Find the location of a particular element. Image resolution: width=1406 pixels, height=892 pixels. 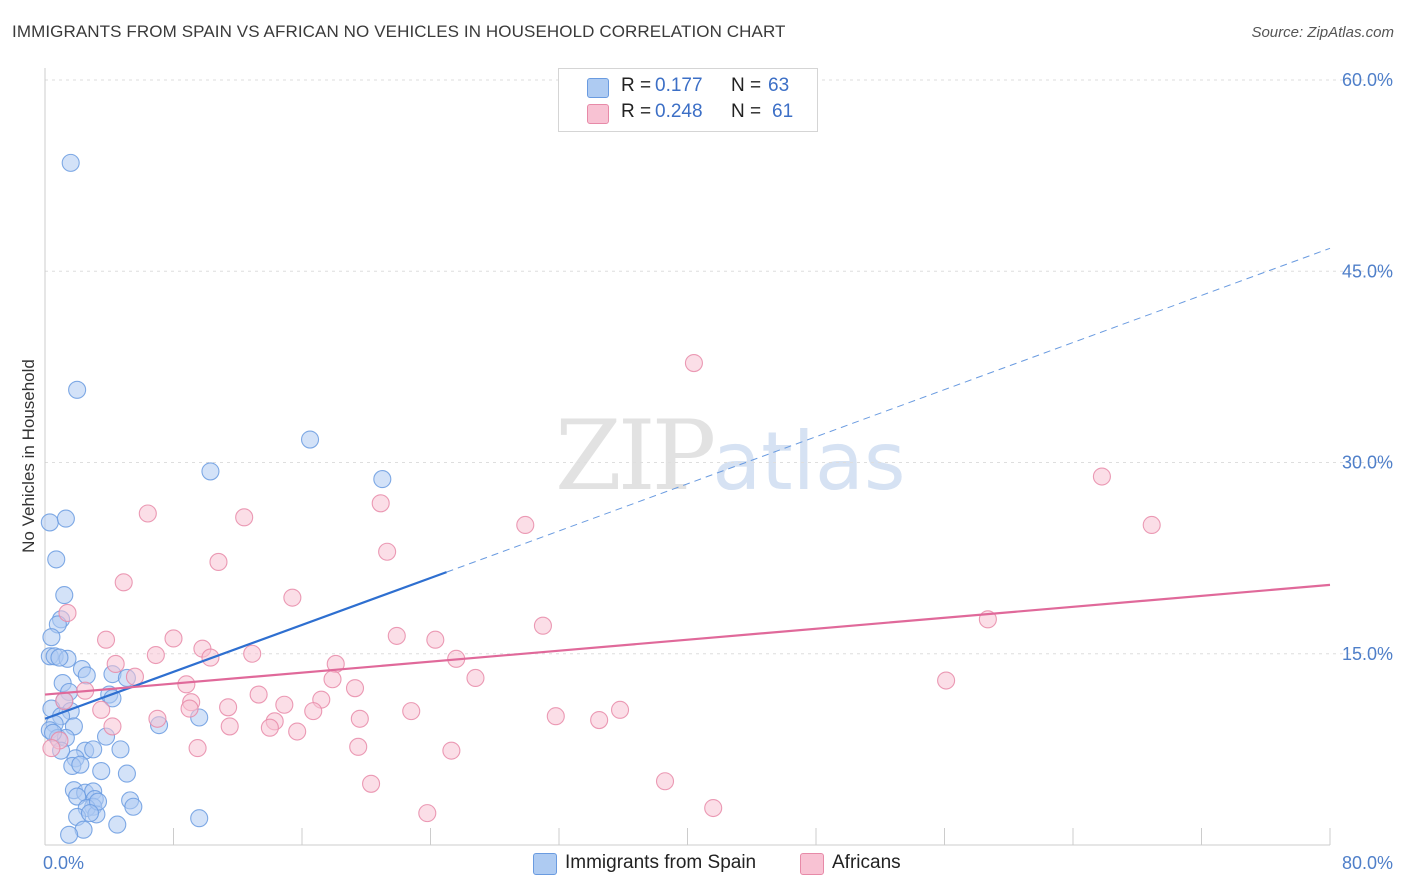

bottom-legend-label-africans: Africans is located at coordinates (866, 862).